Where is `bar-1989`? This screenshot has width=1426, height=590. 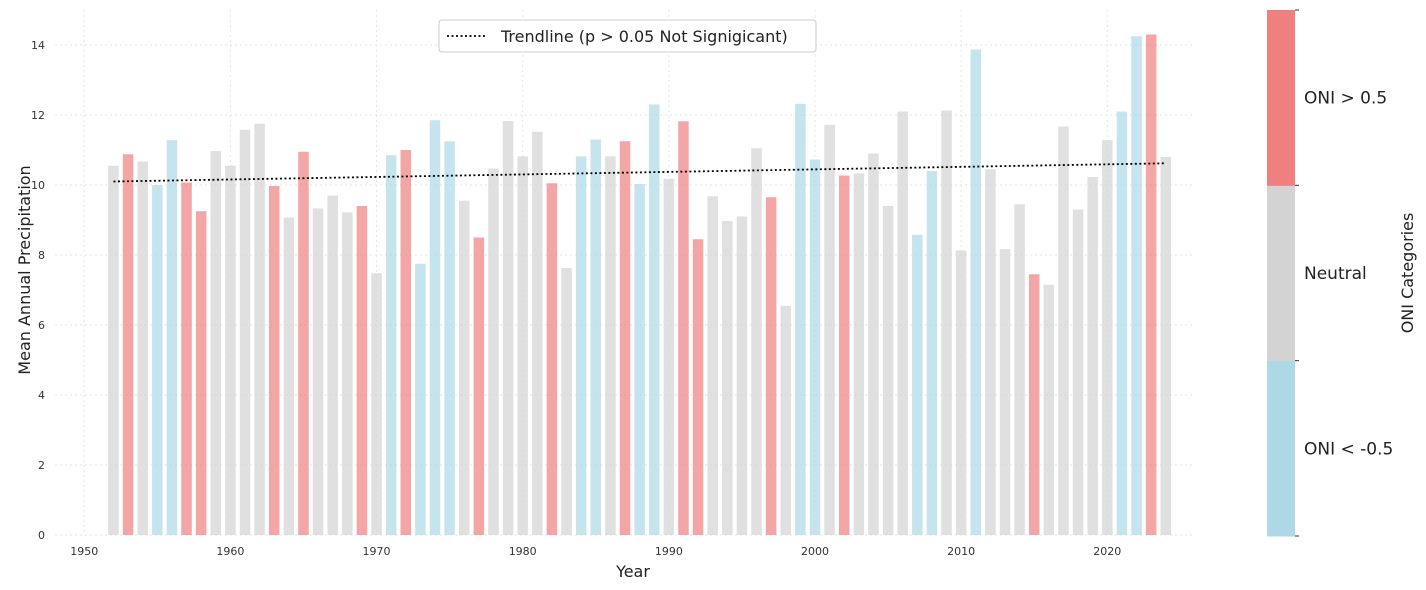
bar-1989 is located at coordinates (654, 319).